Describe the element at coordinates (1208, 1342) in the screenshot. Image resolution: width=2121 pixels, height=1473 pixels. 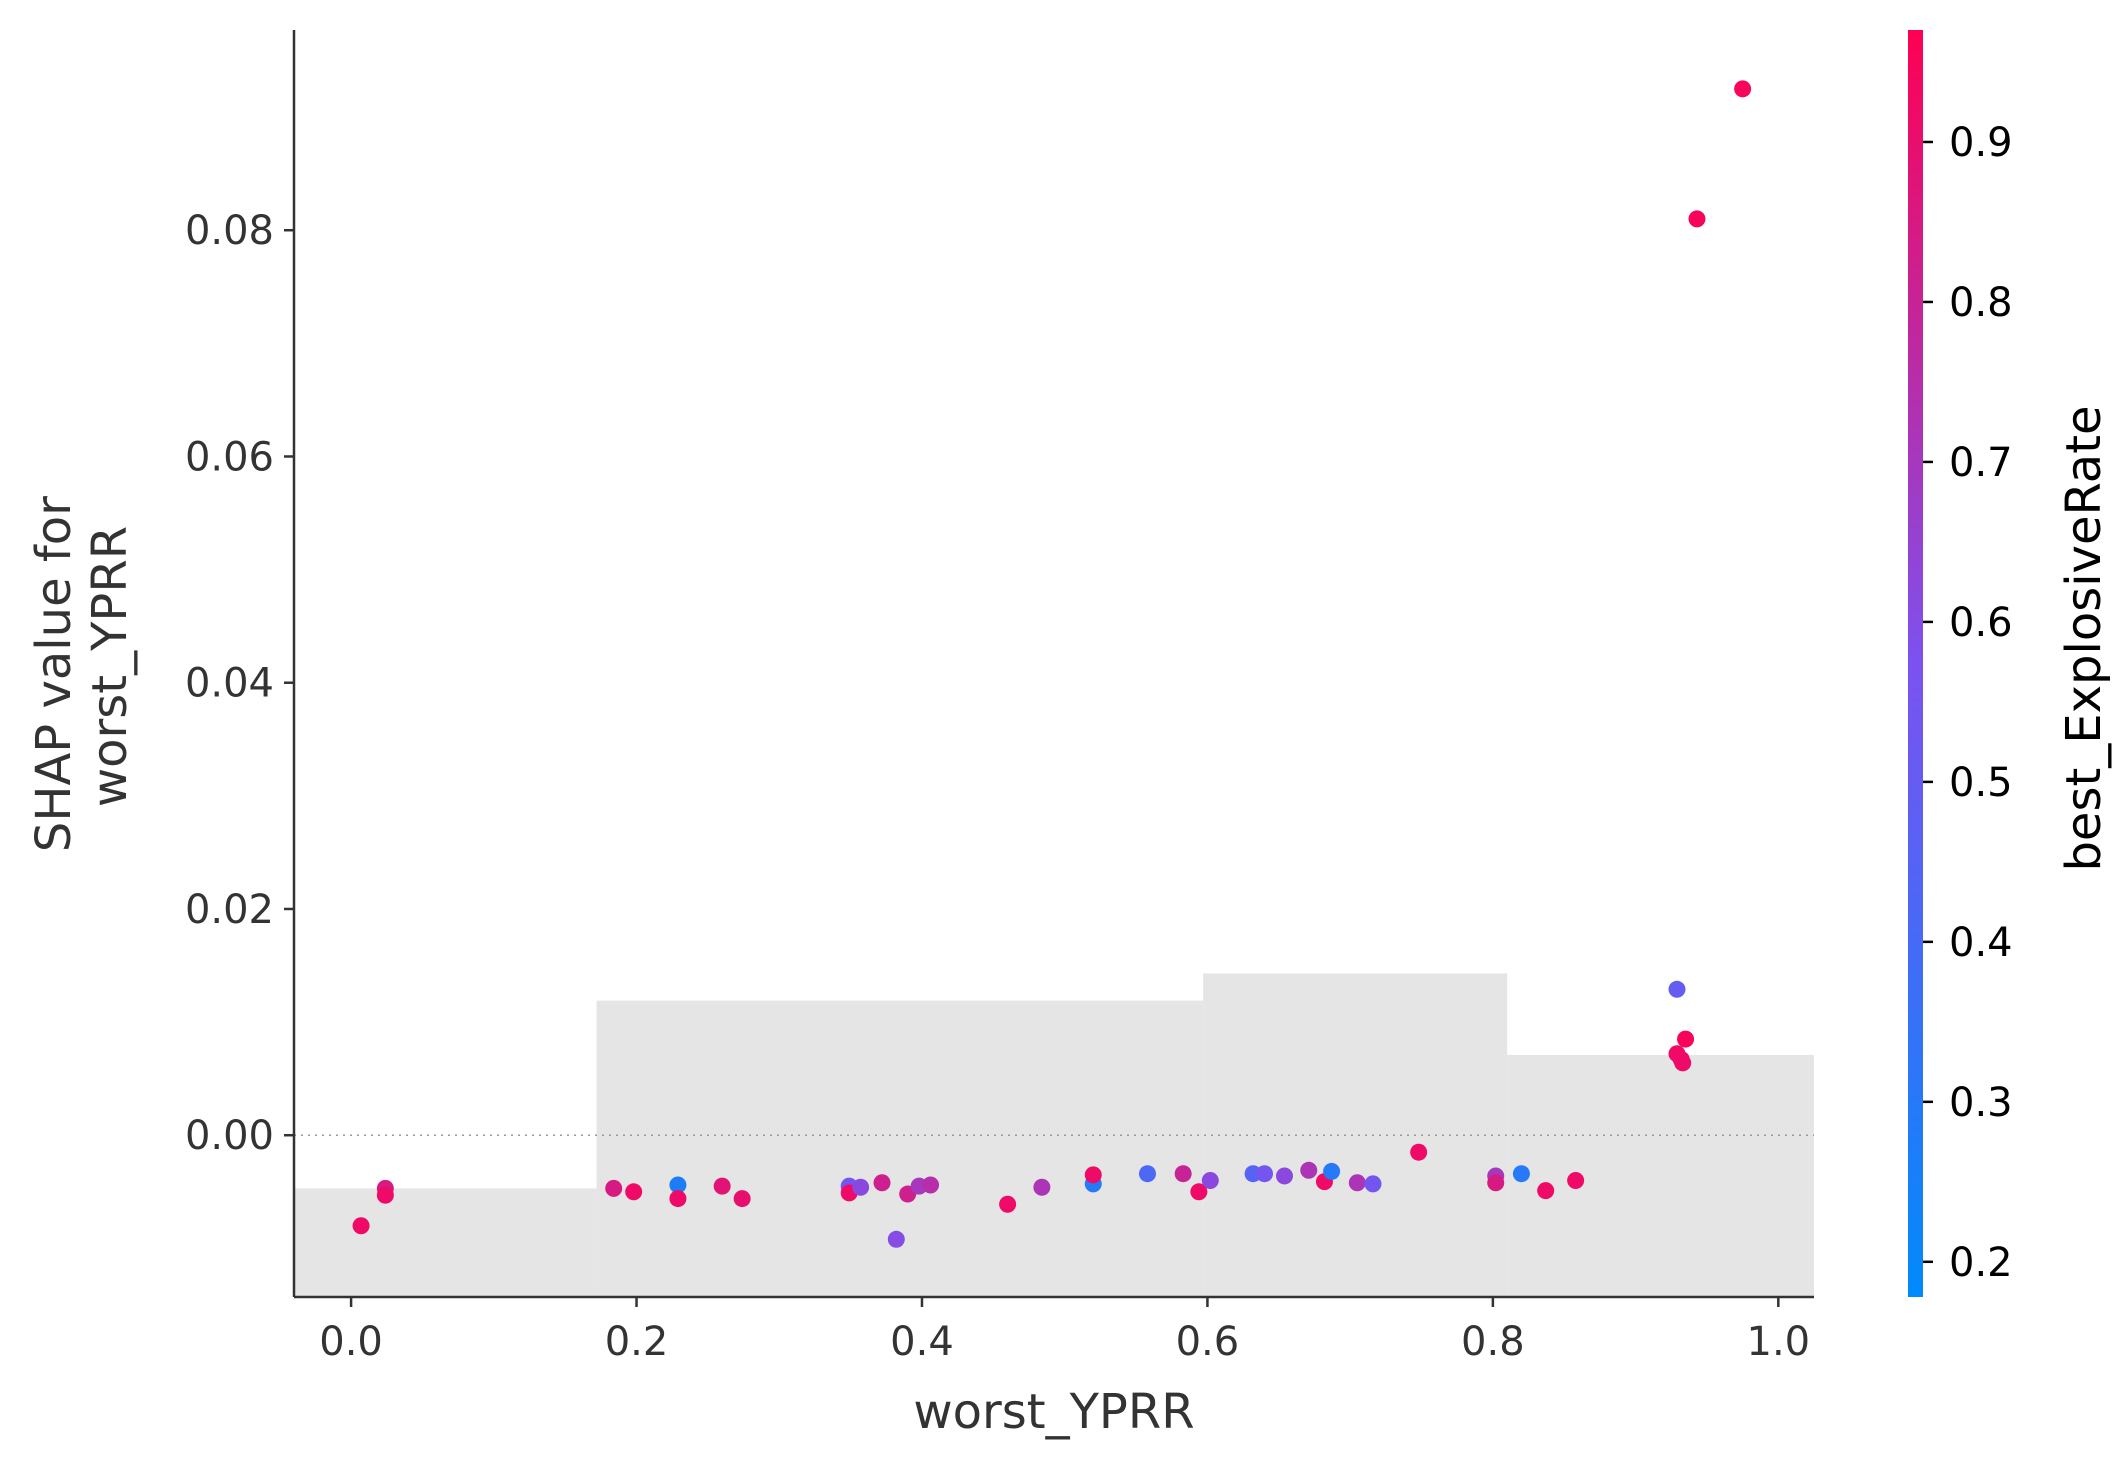
I see `x-tick-label-3: 0.6` at that location.